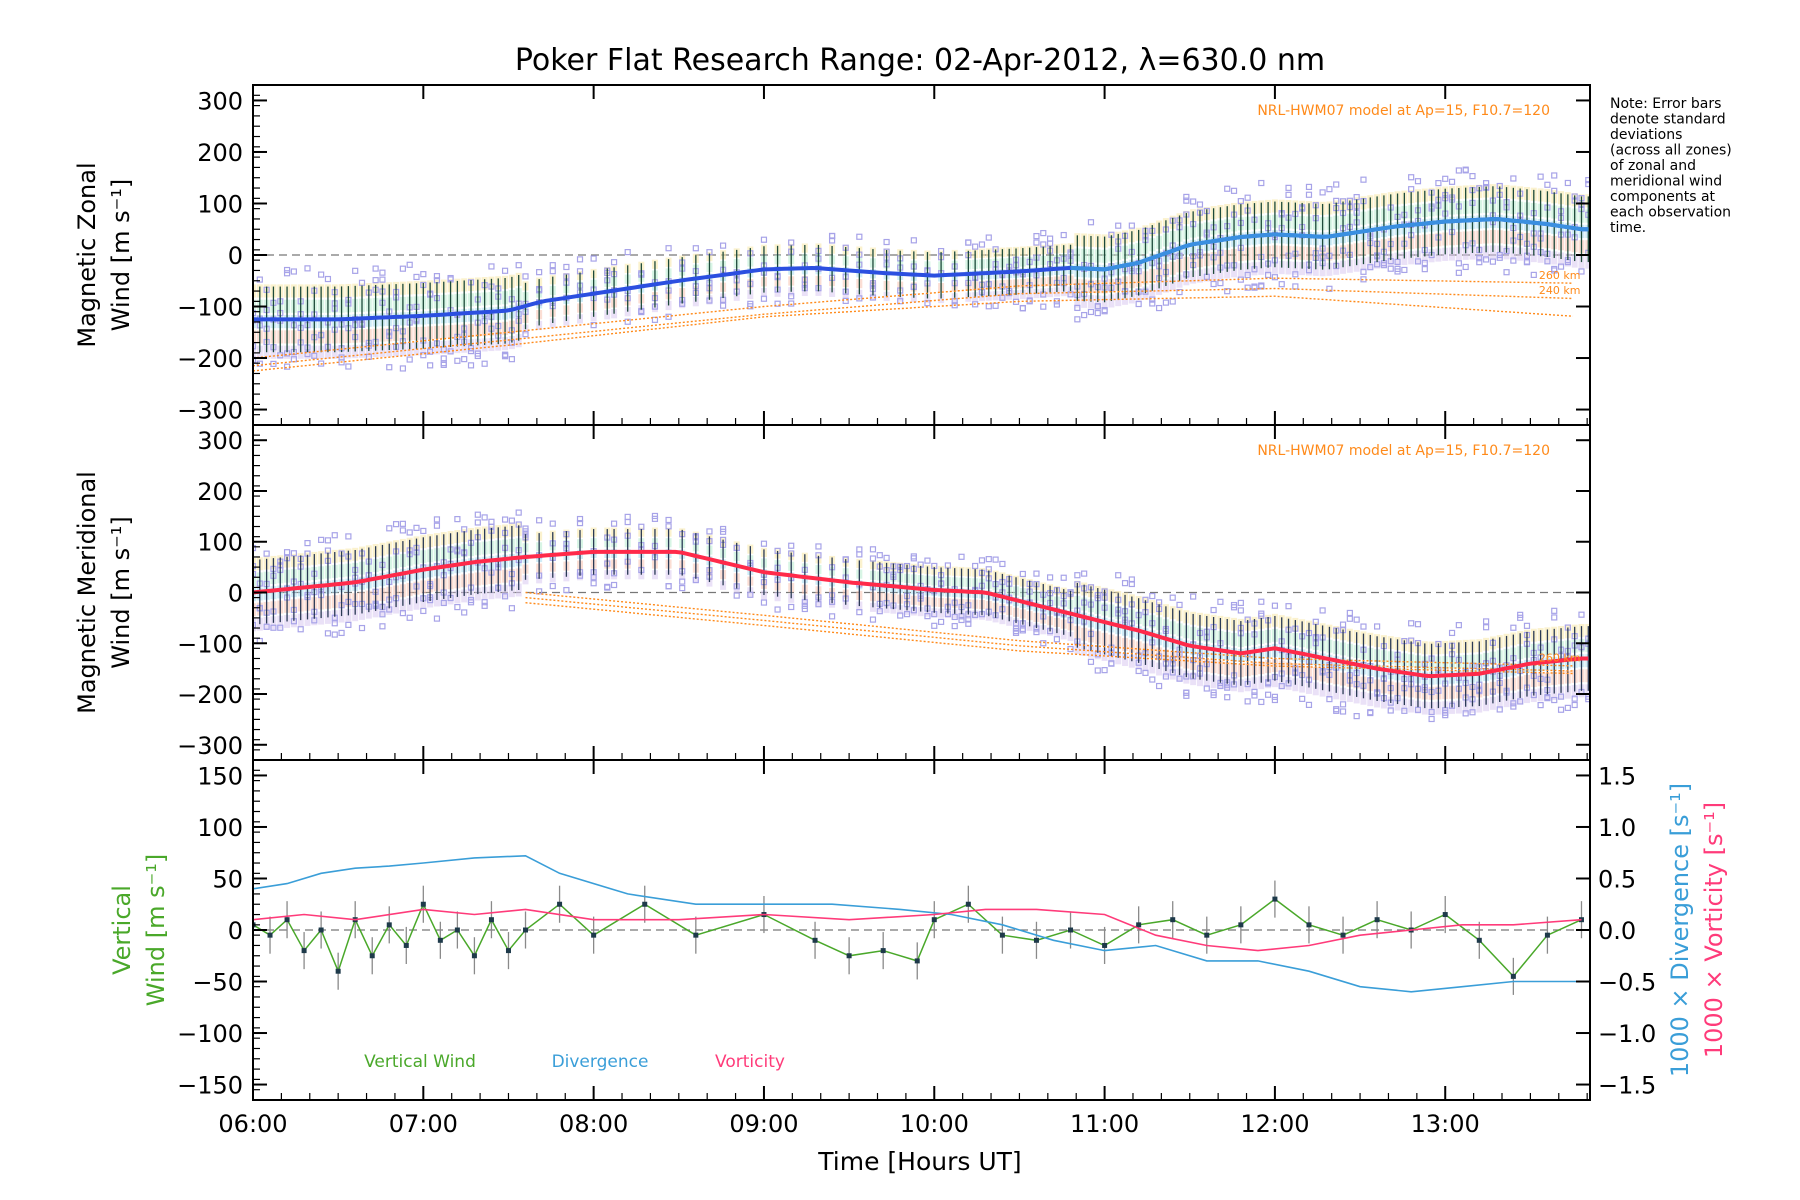 The width and height of the screenshot is (1800, 1200). What do you see at coordinates (87, 254) in the screenshot?
I see `y-axis-label-line1: Magnetic Zonal` at bounding box center [87, 254].